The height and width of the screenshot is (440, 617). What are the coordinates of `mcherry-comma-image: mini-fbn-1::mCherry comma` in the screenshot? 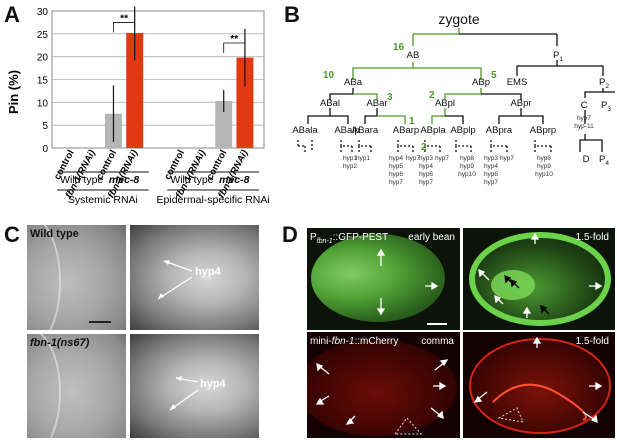 It's located at (383, 385).